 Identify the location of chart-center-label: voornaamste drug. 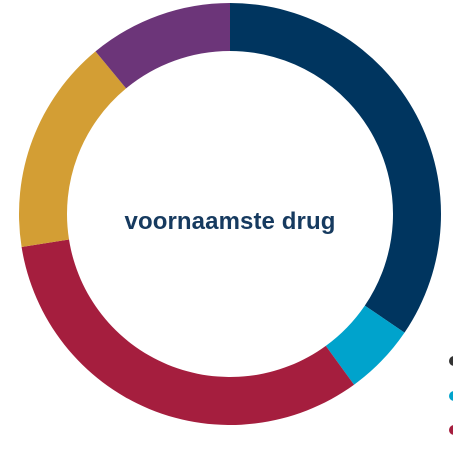
(230, 221).